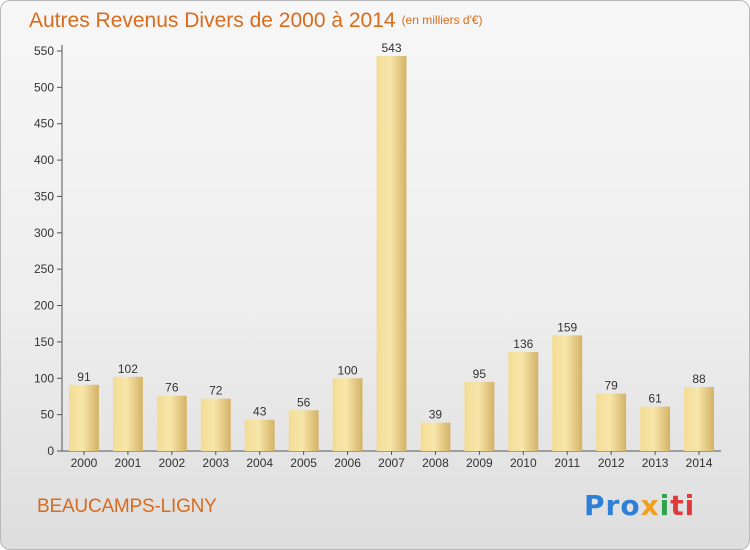 This screenshot has height=550, width=750. What do you see at coordinates (683, 505) in the screenshot?
I see `logo-part-4: ti` at bounding box center [683, 505].